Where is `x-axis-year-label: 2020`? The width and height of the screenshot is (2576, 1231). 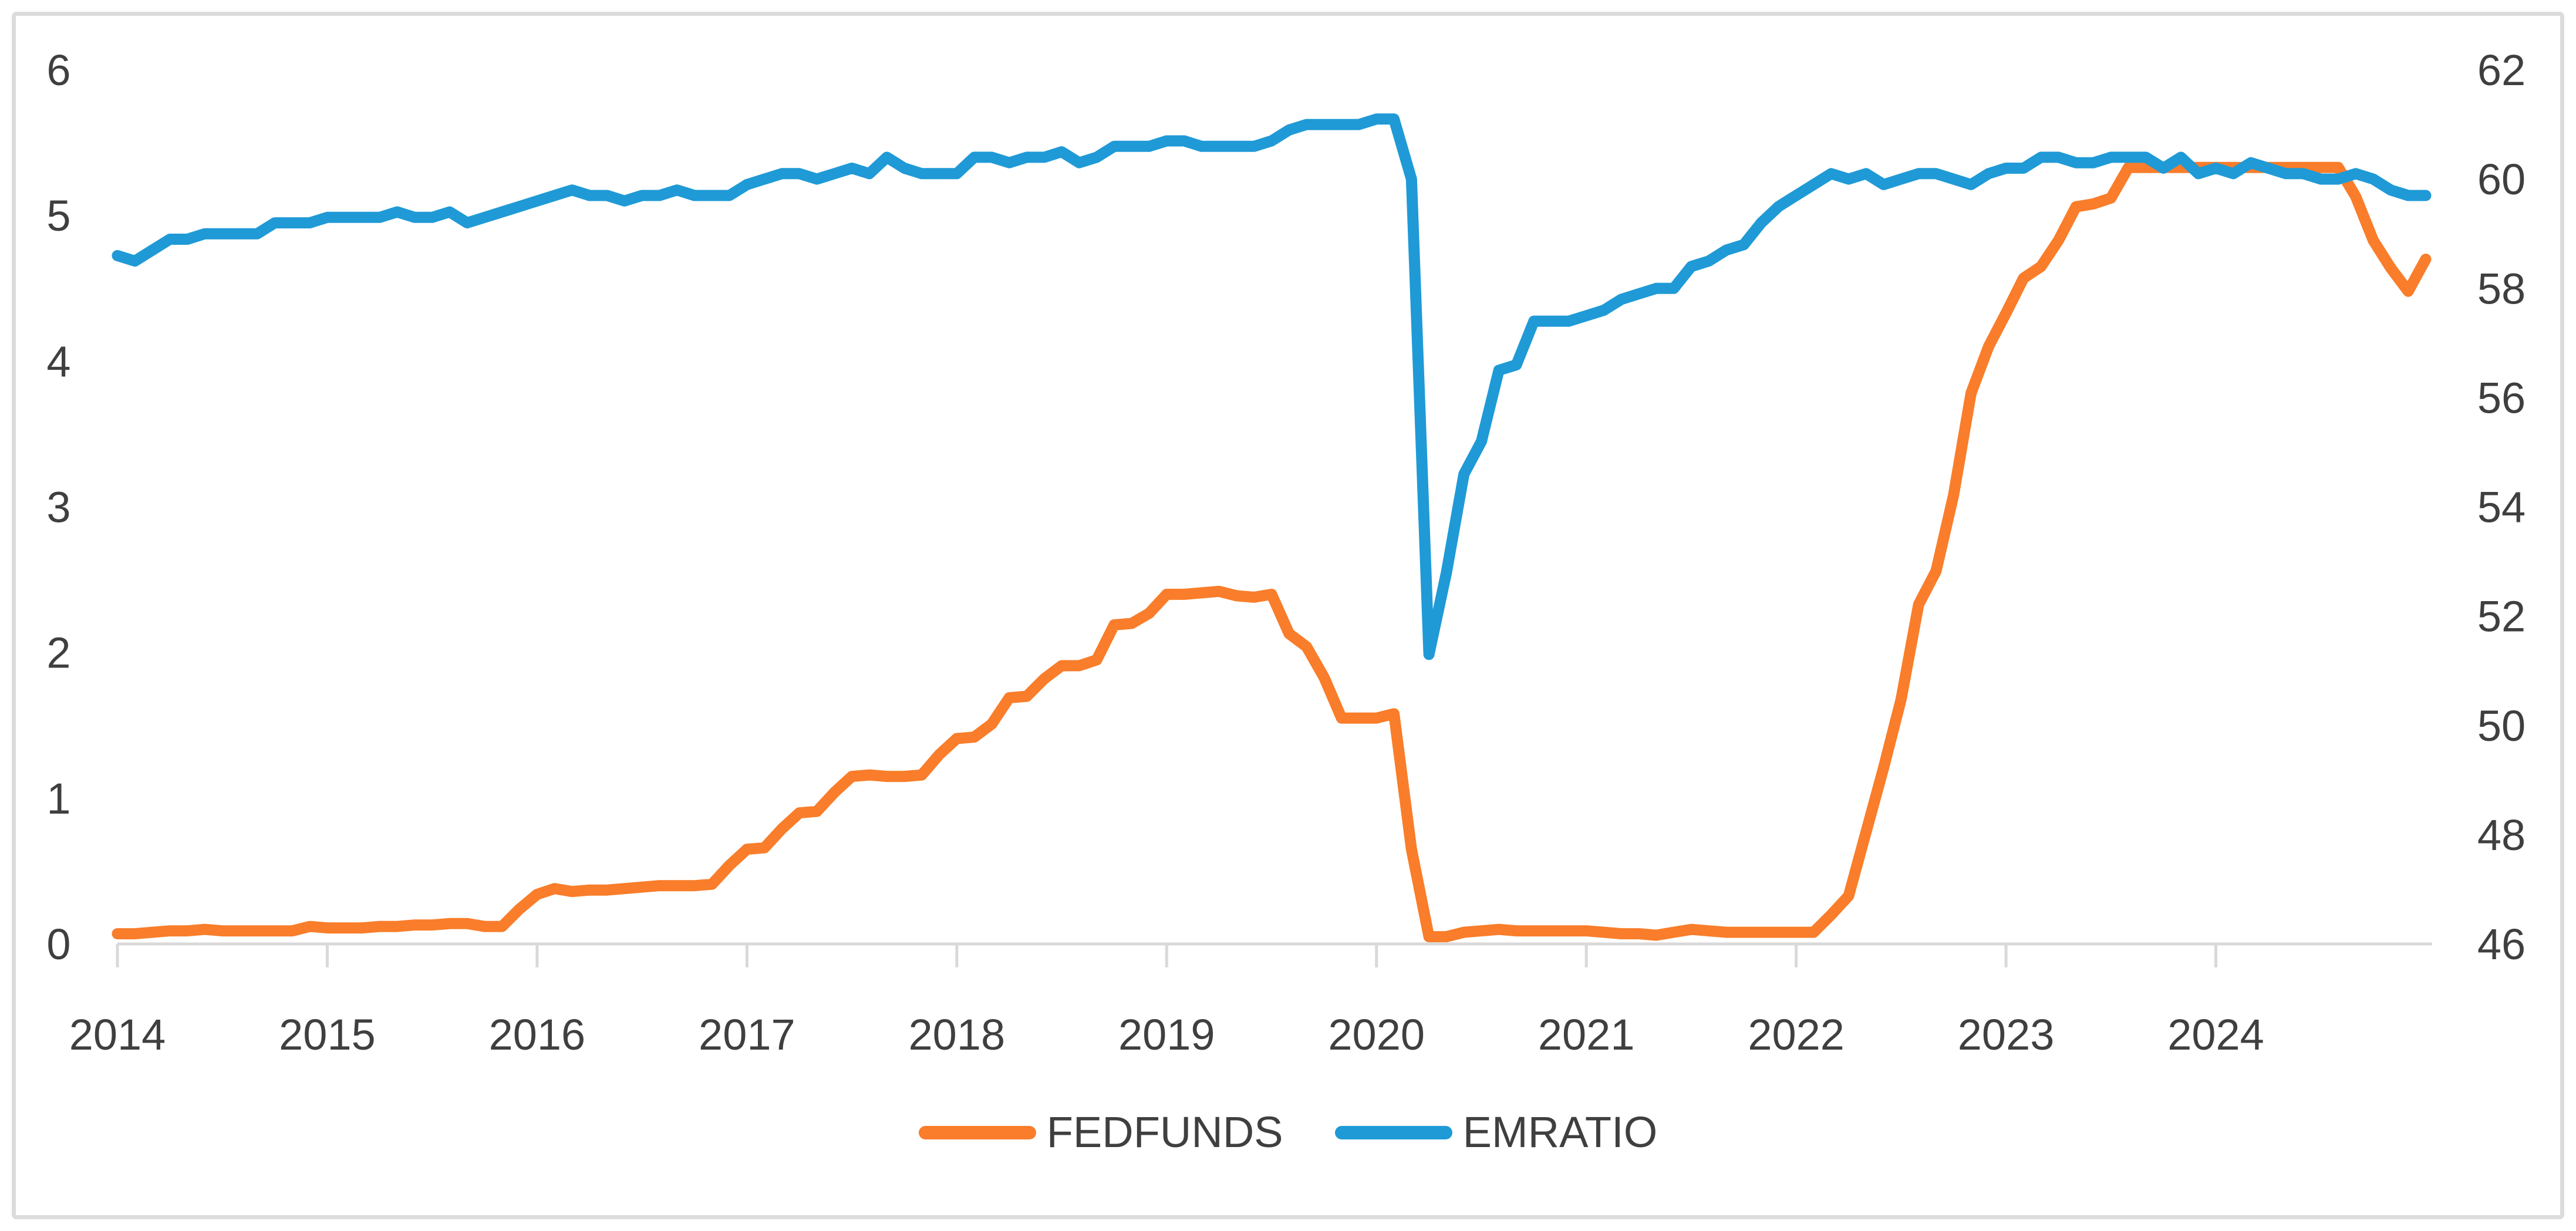 x-axis-year-label: 2020 is located at coordinates (1376, 1035).